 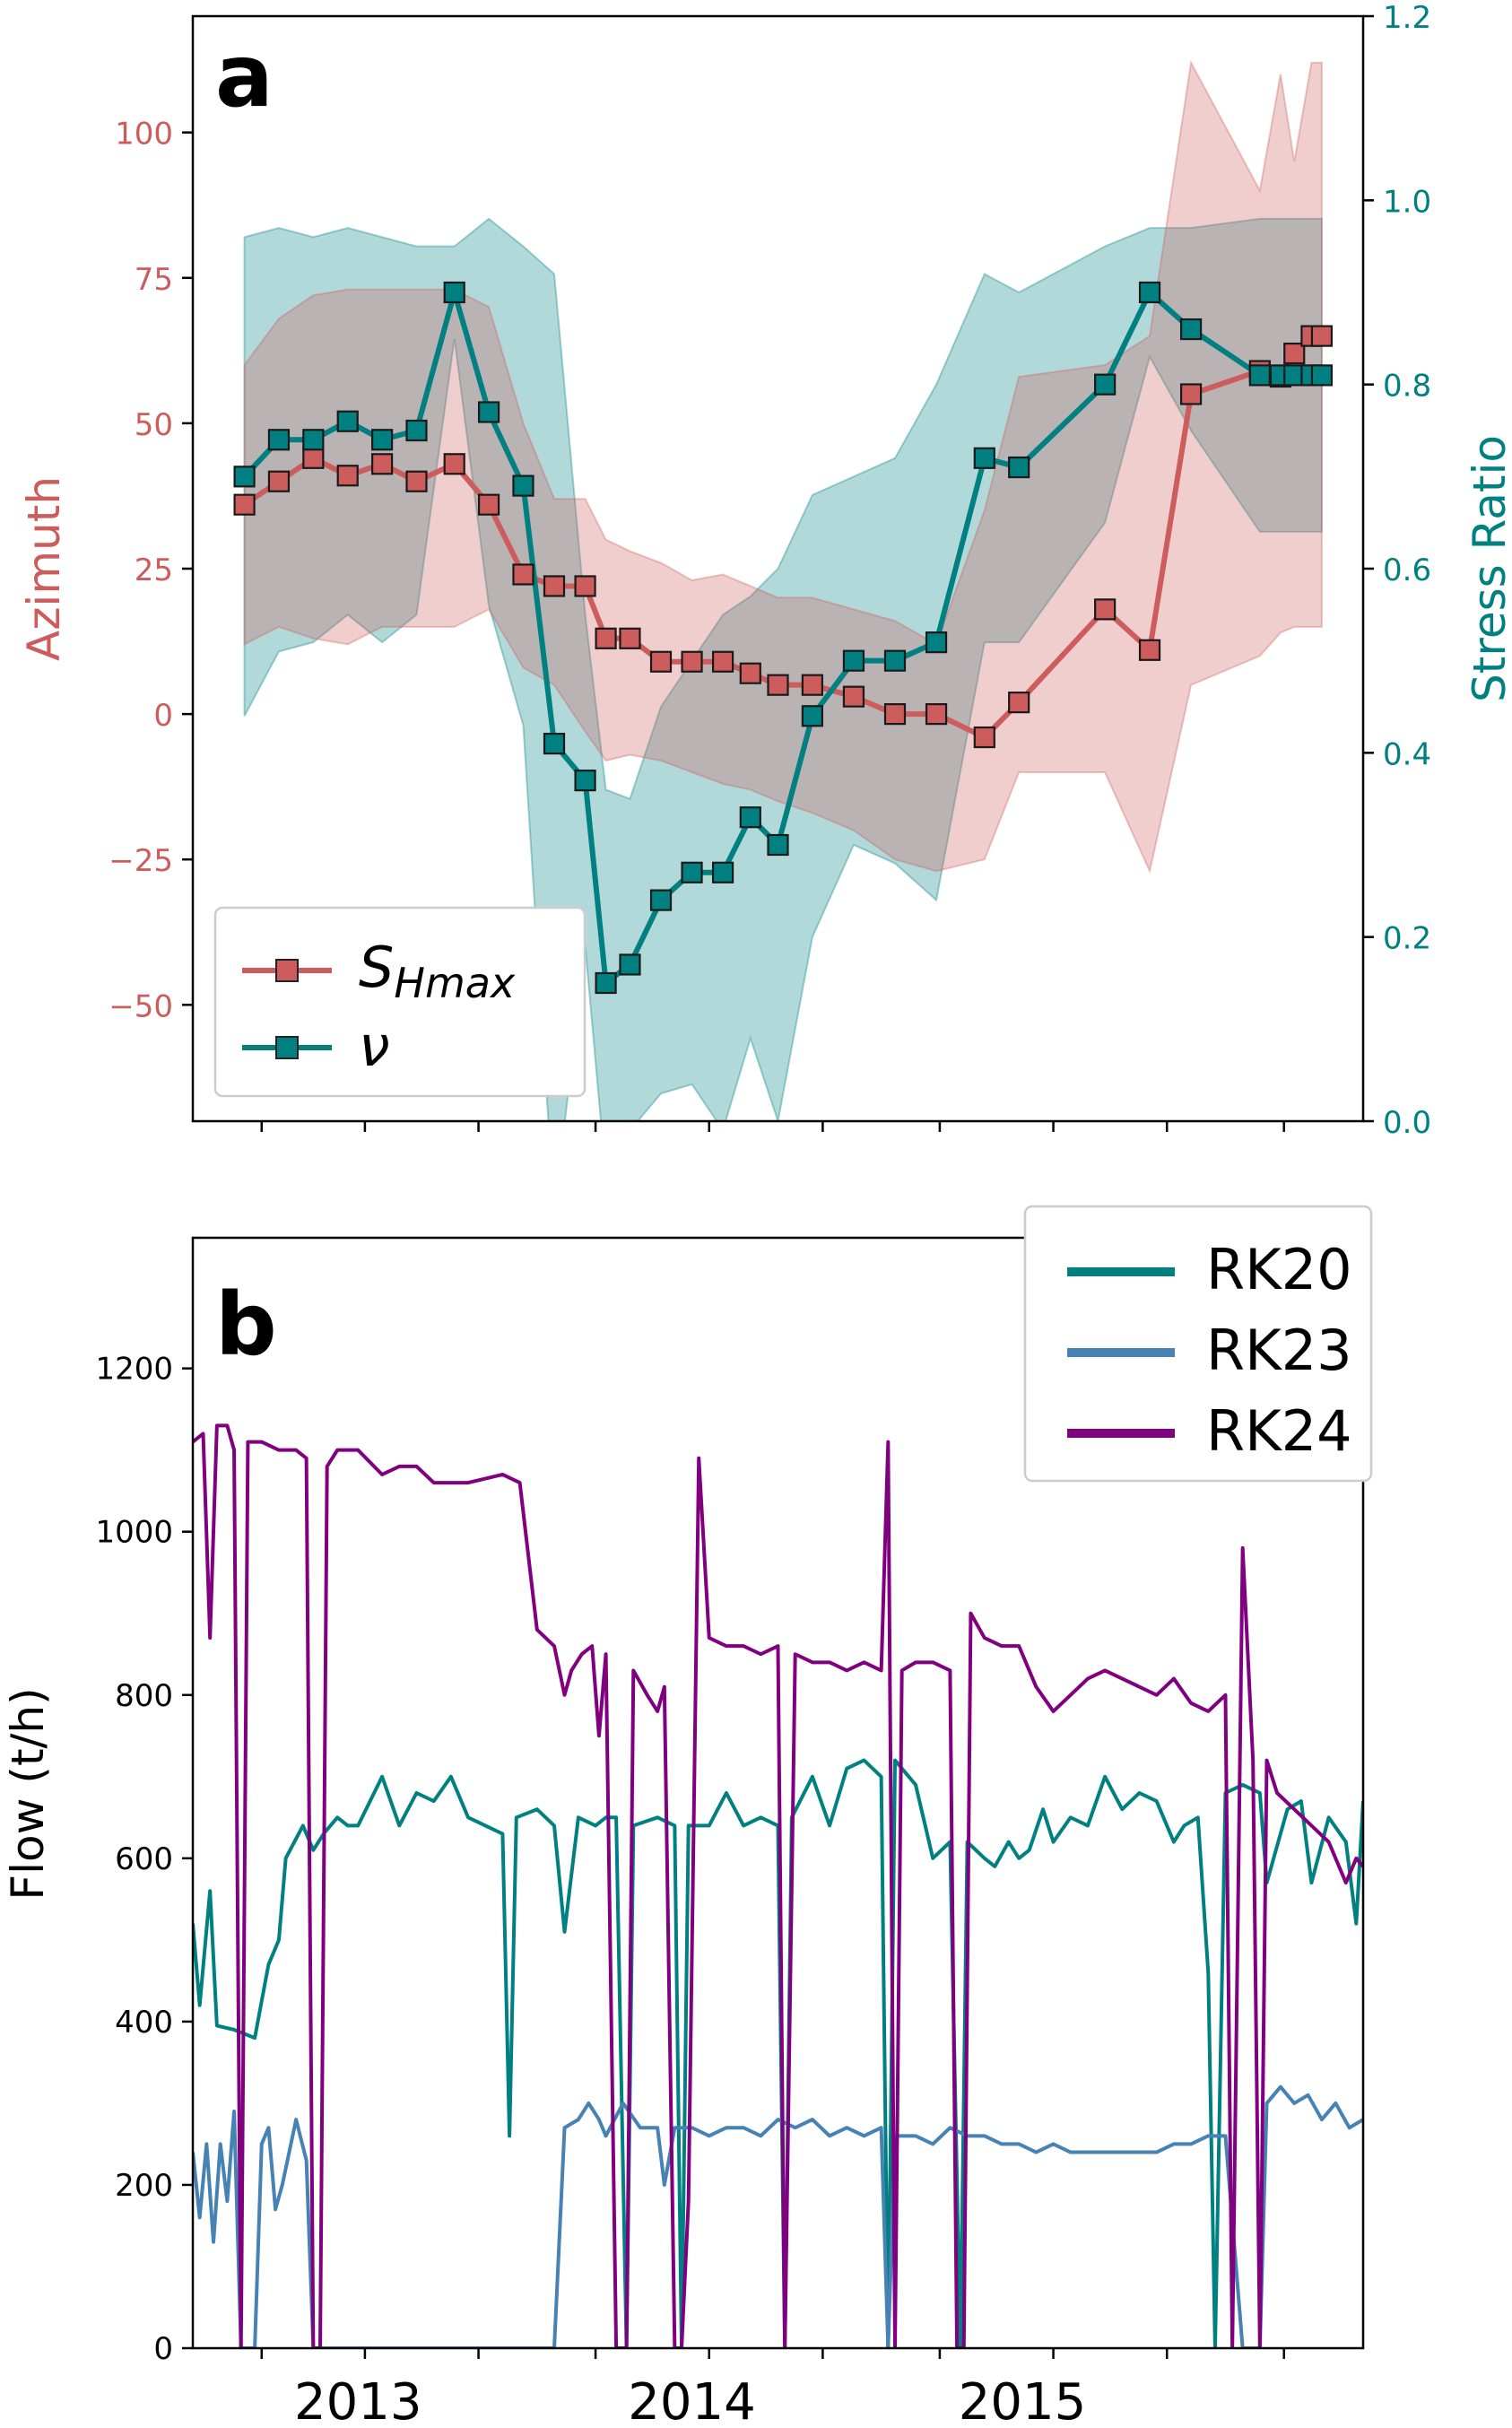 I want to click on right-axis-tick-label: 0.4, so click(x=1407, y=754).